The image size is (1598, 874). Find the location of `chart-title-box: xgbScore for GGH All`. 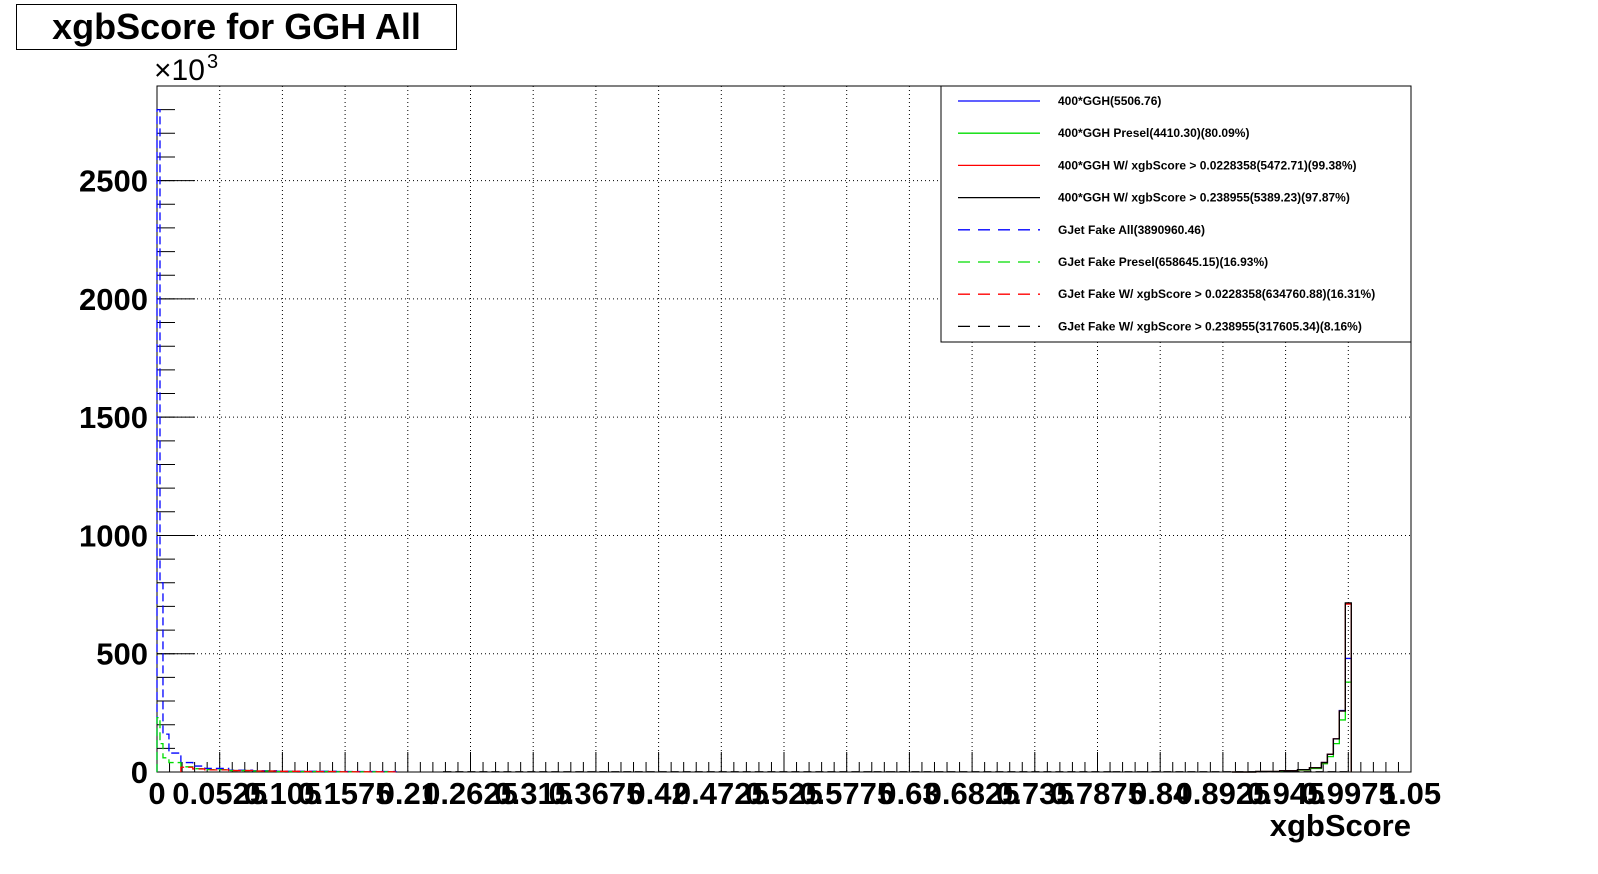

chart-title-box: xgbScore for GGH All is located at coordinates (236, 27).